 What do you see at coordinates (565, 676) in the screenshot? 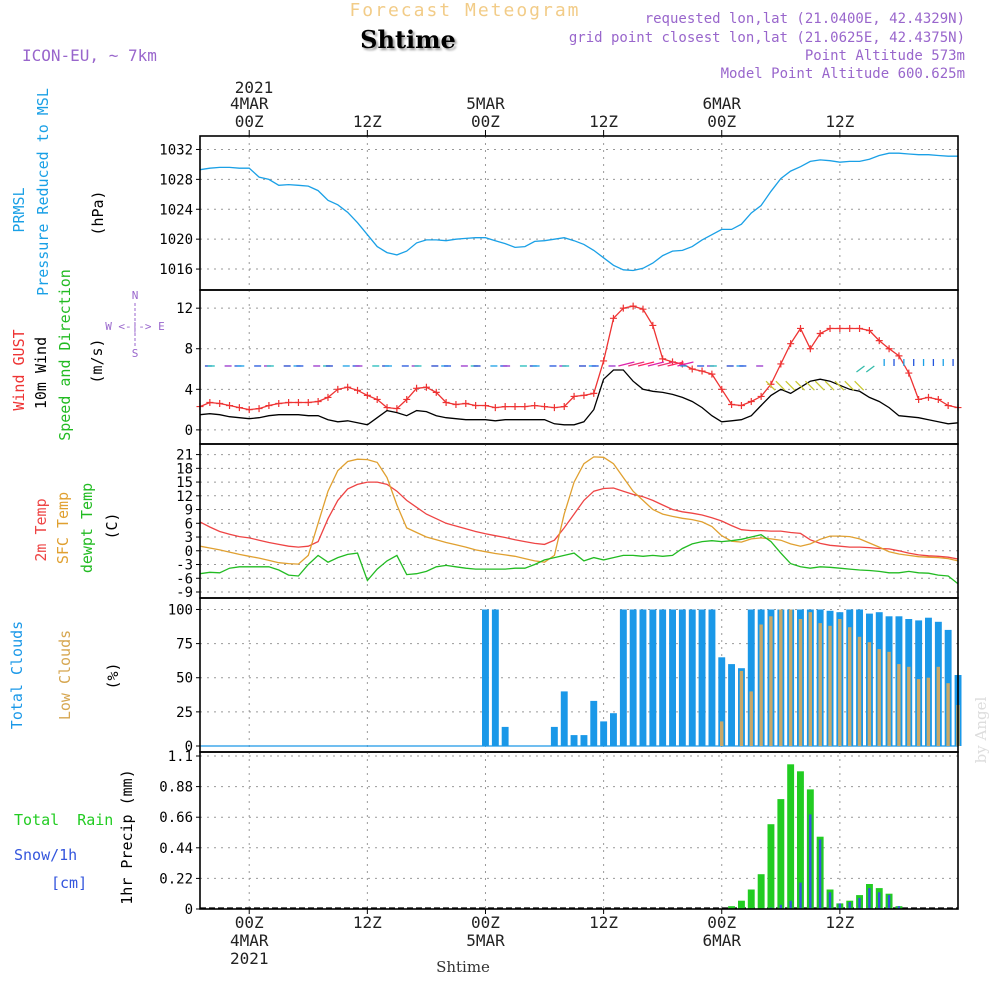
I see `clouds-panel: 0 25 50 75 100` at bounding box center [565, 676].